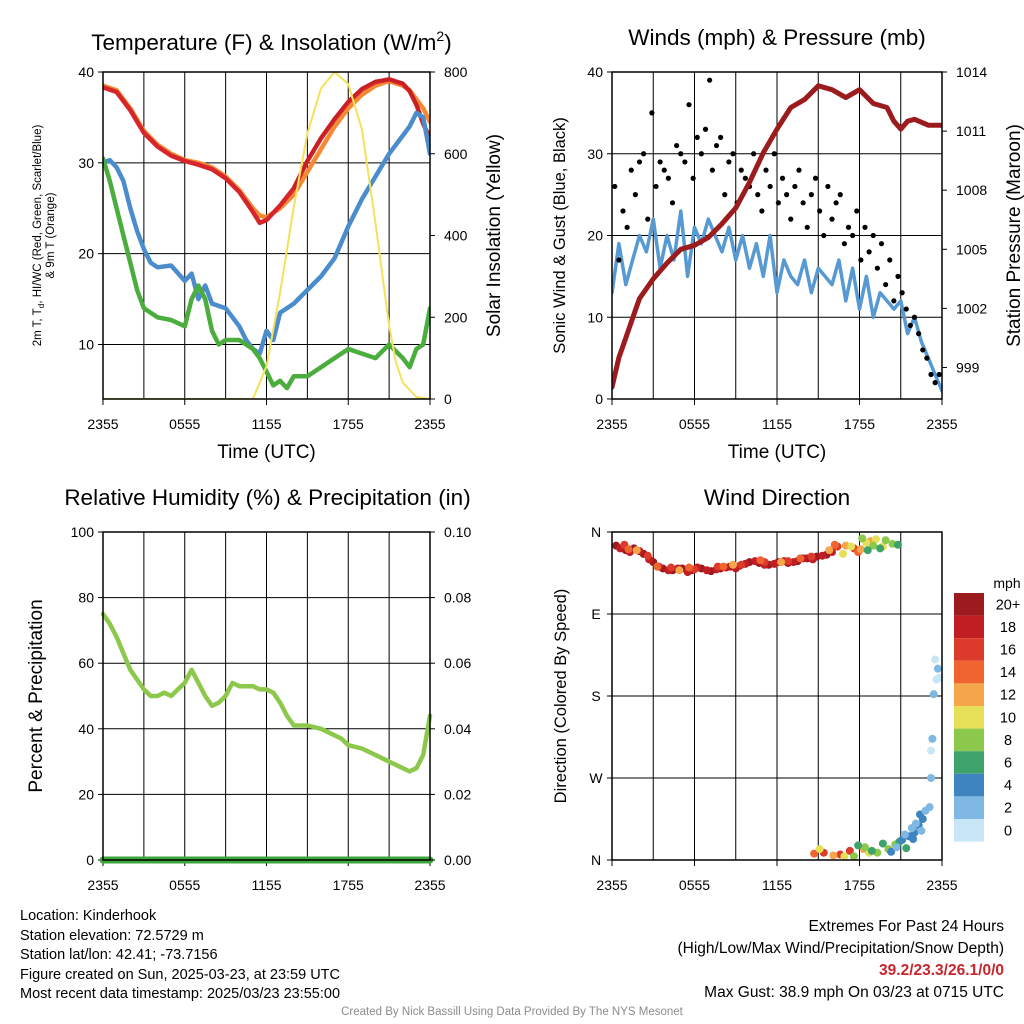 This screenshot has width=1024, height=1024. I want to click on y-tick-label: W, so click(596, 778).